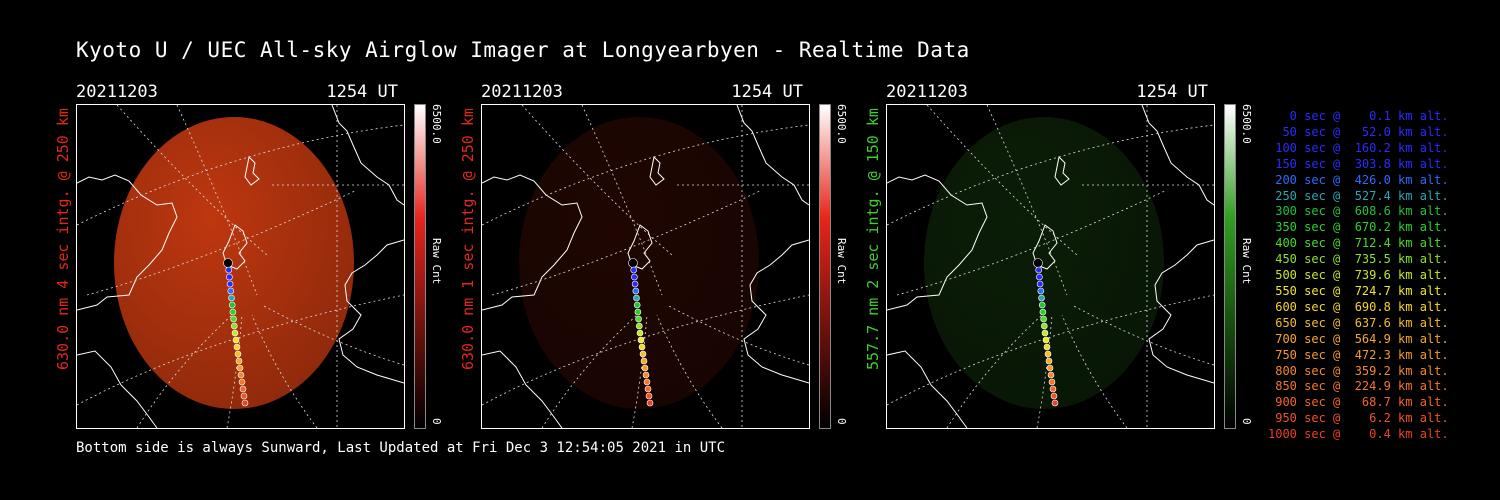 The image size is (1500, 500). Describe the element at coordinates (436, 124) in the screenshot. I see `panel-1-colorbar-max: 6500.0` at that location.